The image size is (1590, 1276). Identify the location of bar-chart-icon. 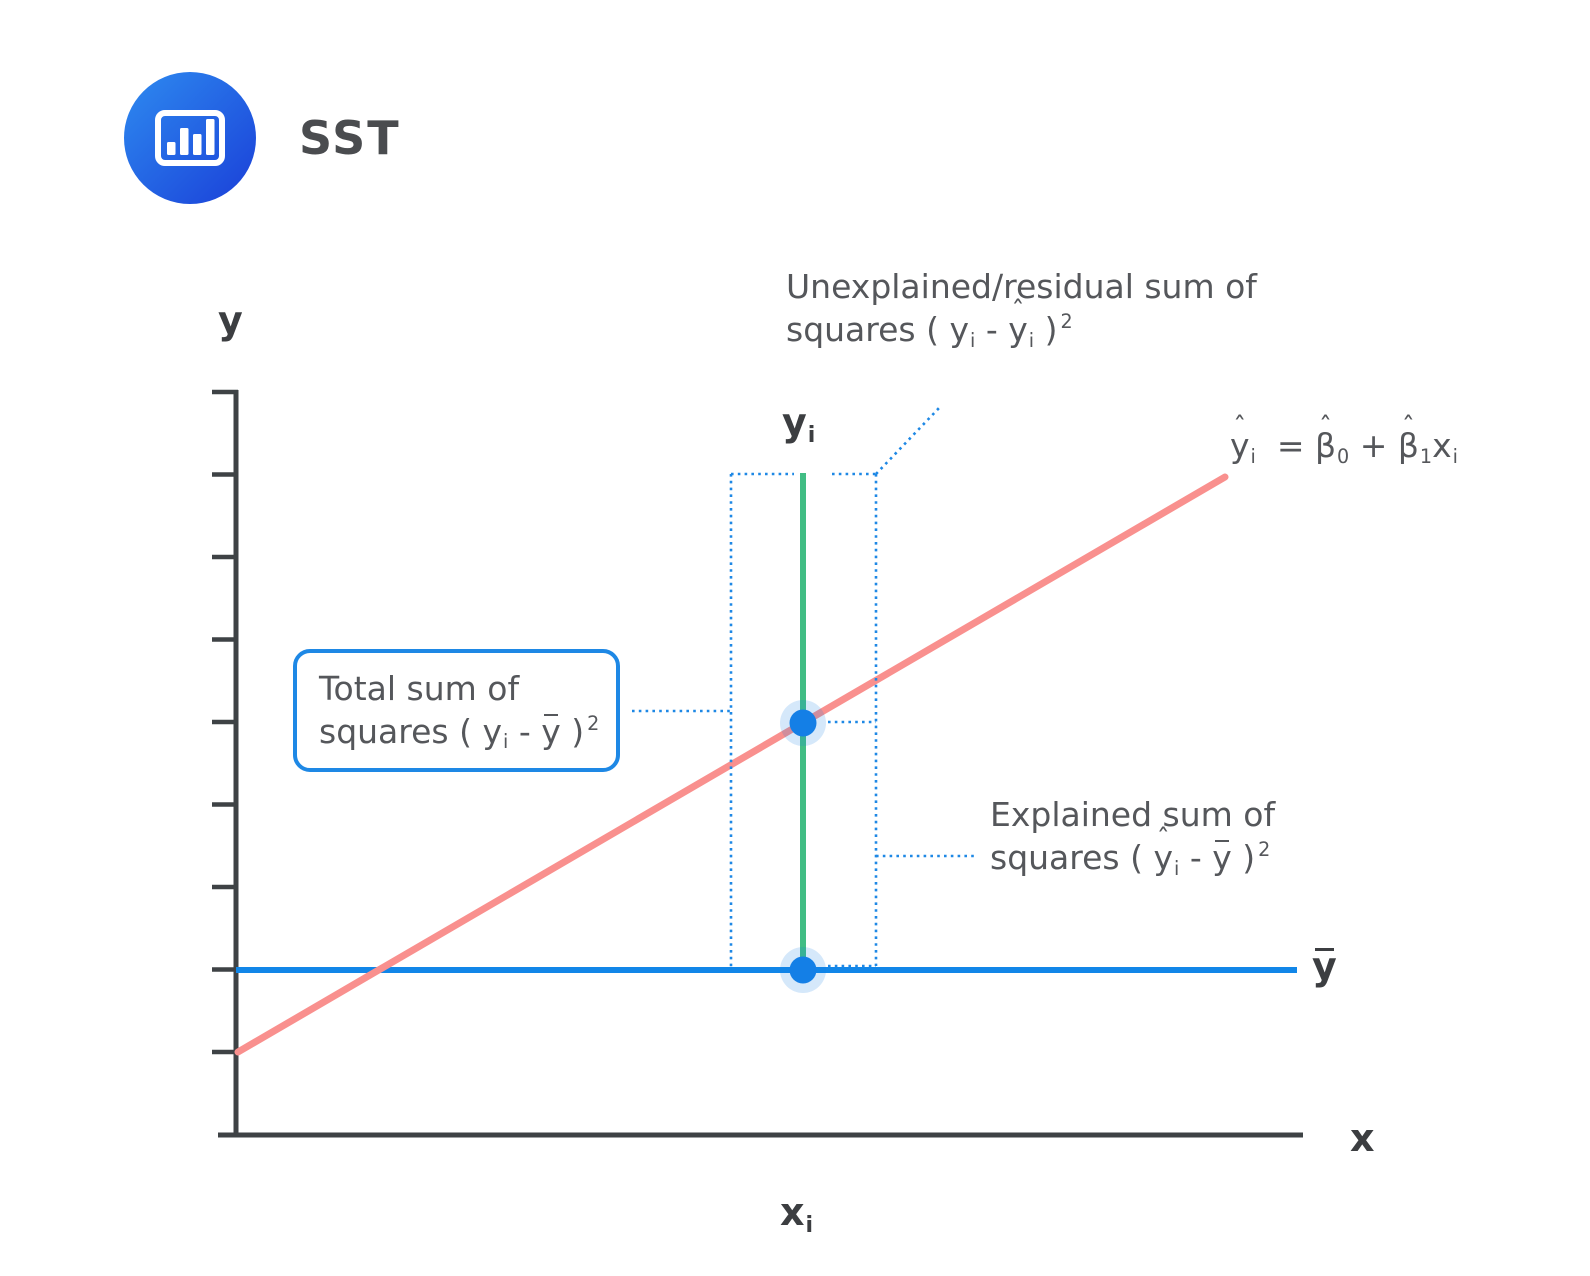
(190, 138).